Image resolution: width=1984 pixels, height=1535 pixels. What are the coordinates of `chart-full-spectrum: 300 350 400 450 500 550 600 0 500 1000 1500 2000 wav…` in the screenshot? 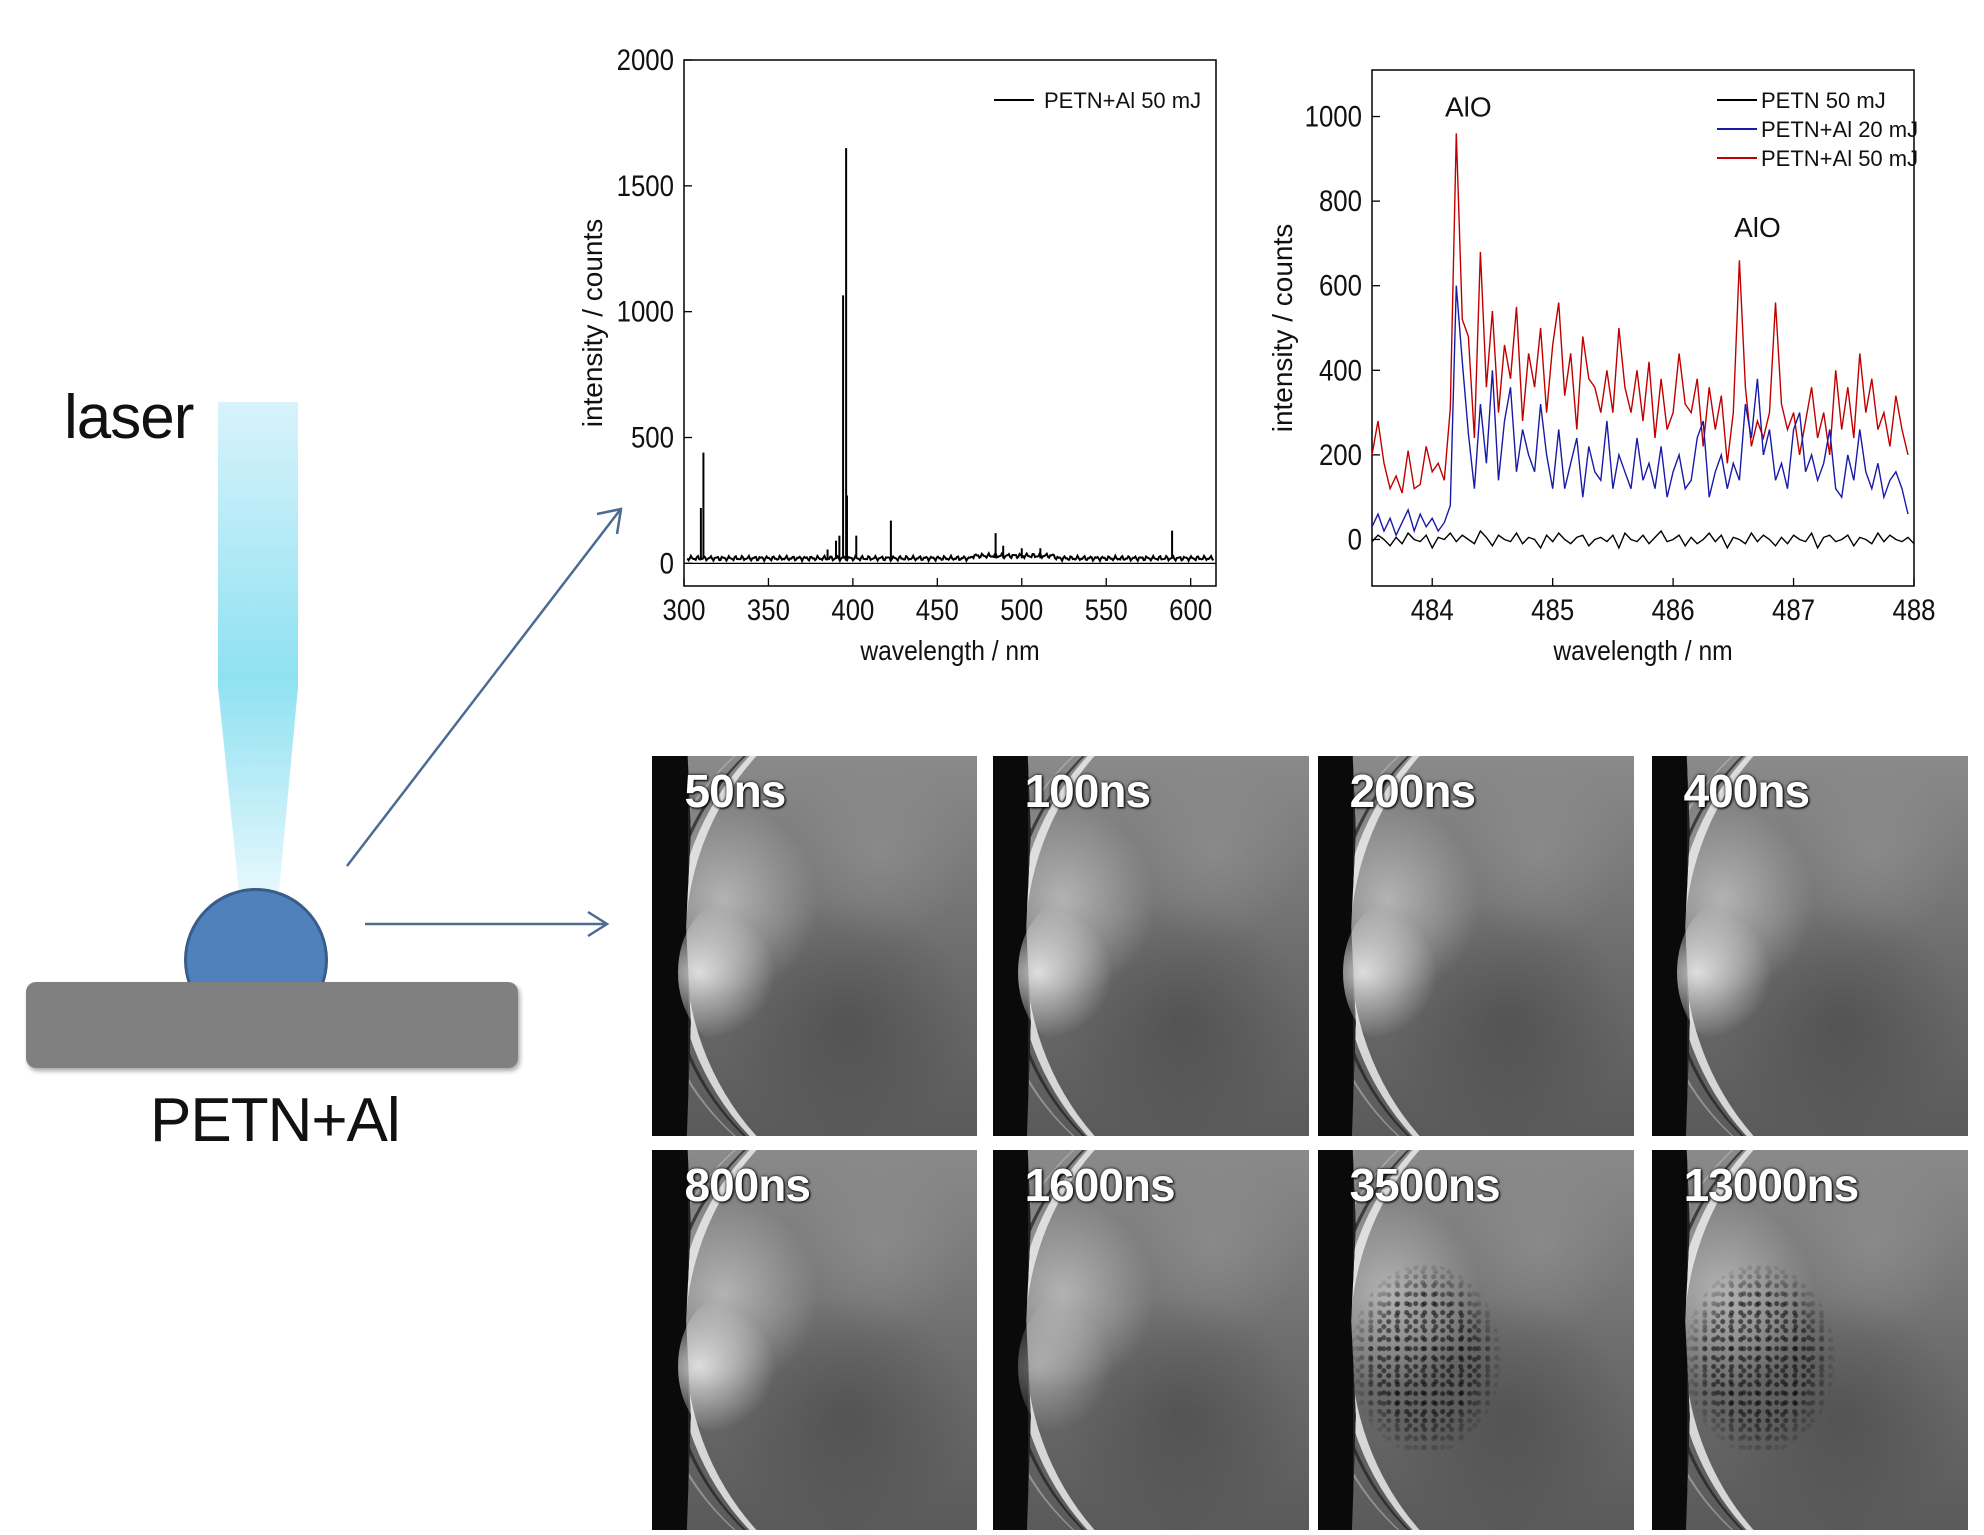 It's located at (897, 355).